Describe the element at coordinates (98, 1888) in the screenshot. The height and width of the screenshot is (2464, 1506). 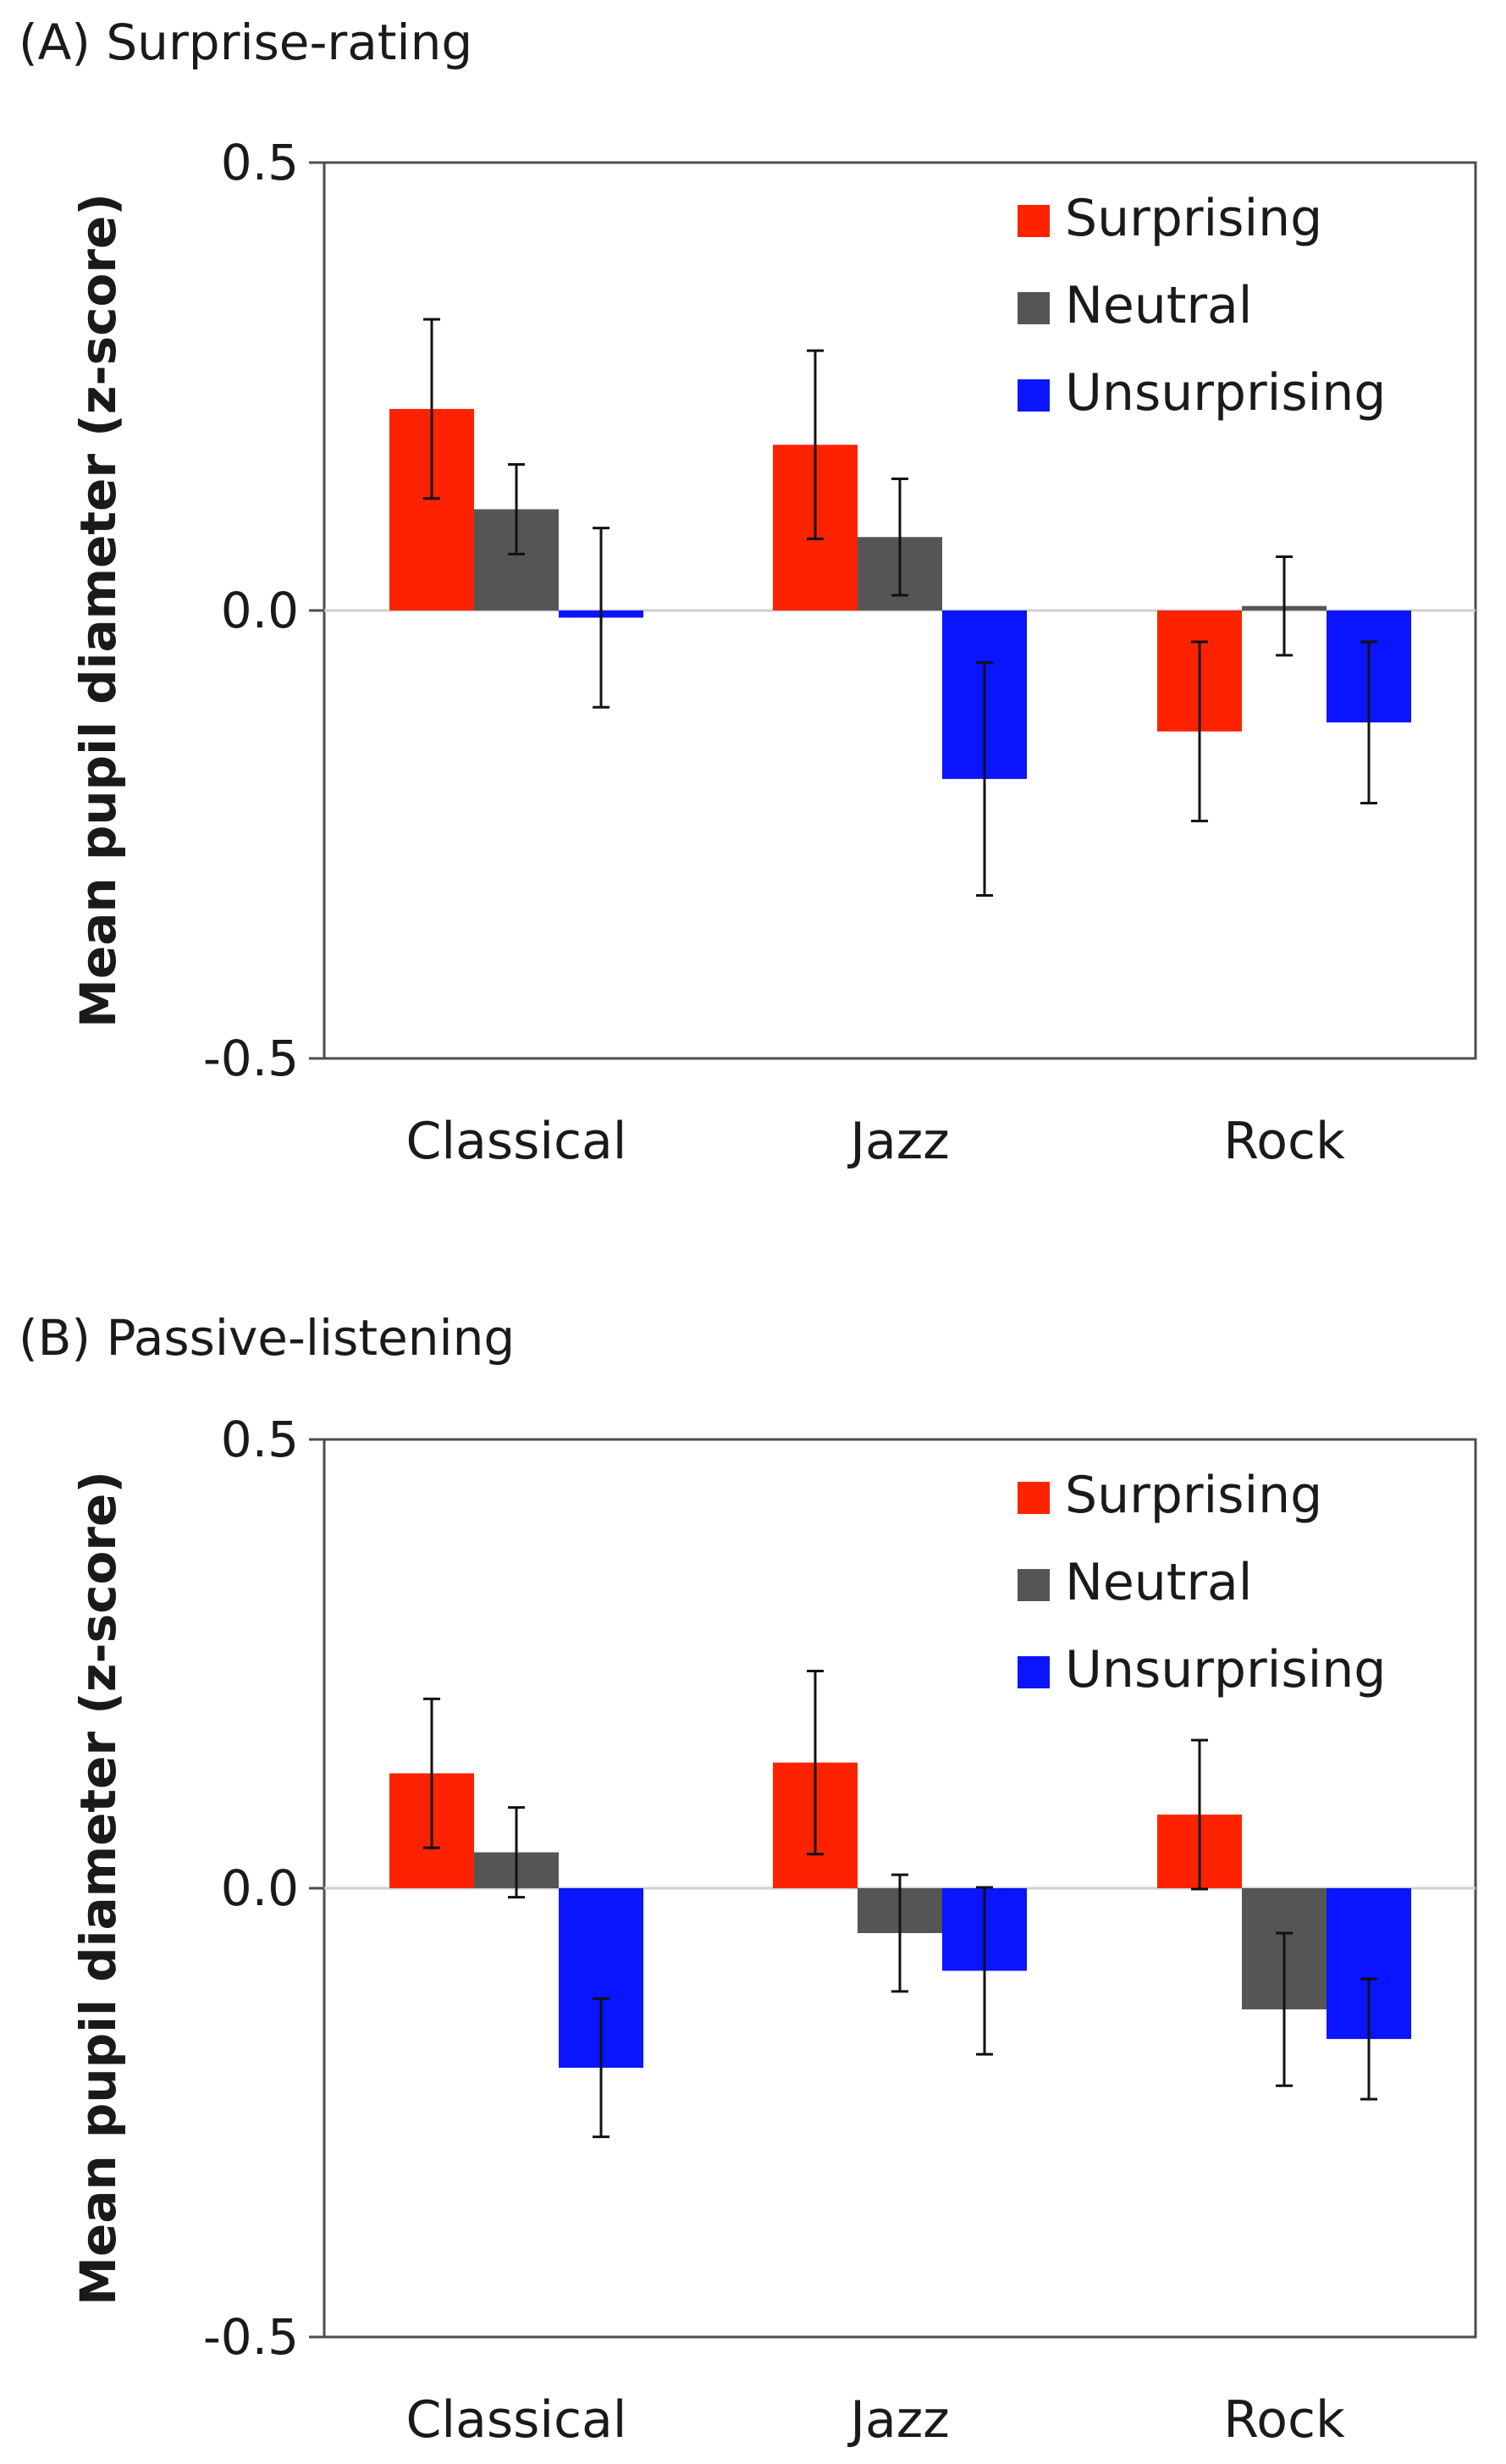
I see `panel-b-ylabel: Mean pupil diameter (z-score)` at that location.